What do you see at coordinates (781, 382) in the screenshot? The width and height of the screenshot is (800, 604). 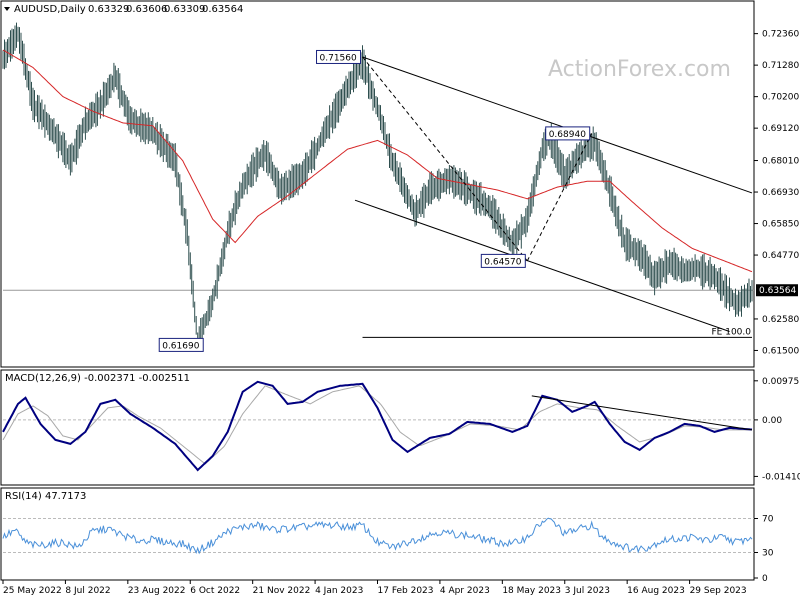 I see `macd-y-tick-label: 0.009751` at bounding box center [781, 382].